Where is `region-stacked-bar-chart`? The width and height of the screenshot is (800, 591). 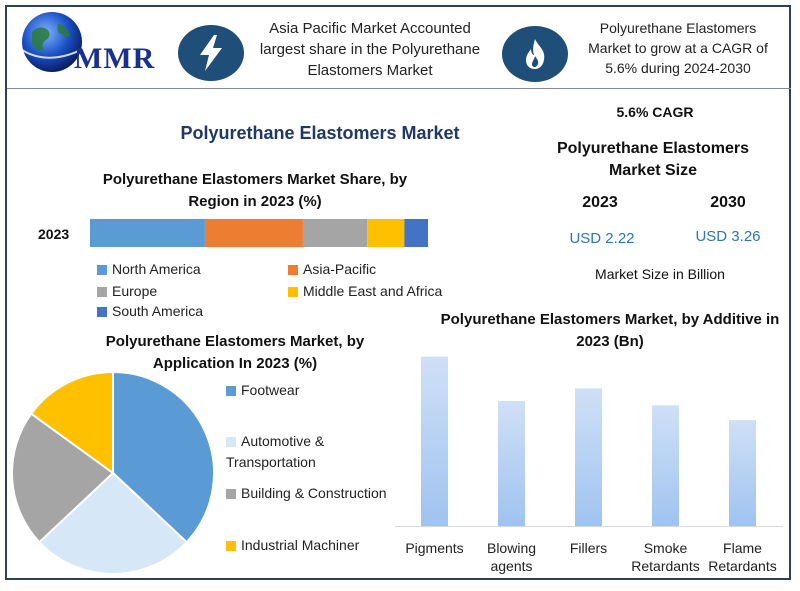
region-stacked-bar-chart is located at coordinates (259, 233).